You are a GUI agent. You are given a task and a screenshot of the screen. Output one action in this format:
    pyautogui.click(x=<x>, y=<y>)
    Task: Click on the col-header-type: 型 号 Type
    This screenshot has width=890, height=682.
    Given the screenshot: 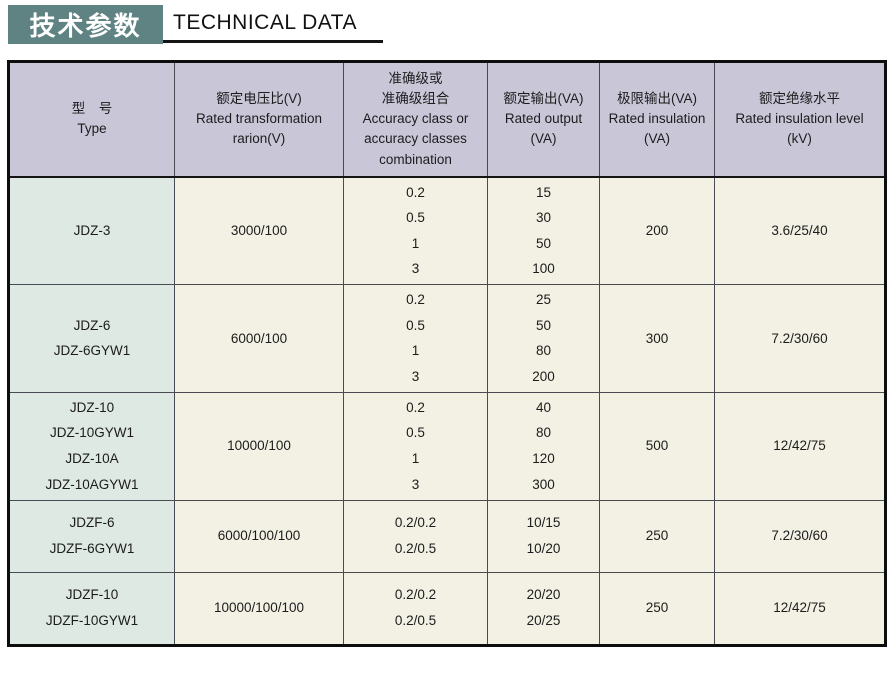 What is the action you would take?
    pyautogui.click(x=91, y=119)
    